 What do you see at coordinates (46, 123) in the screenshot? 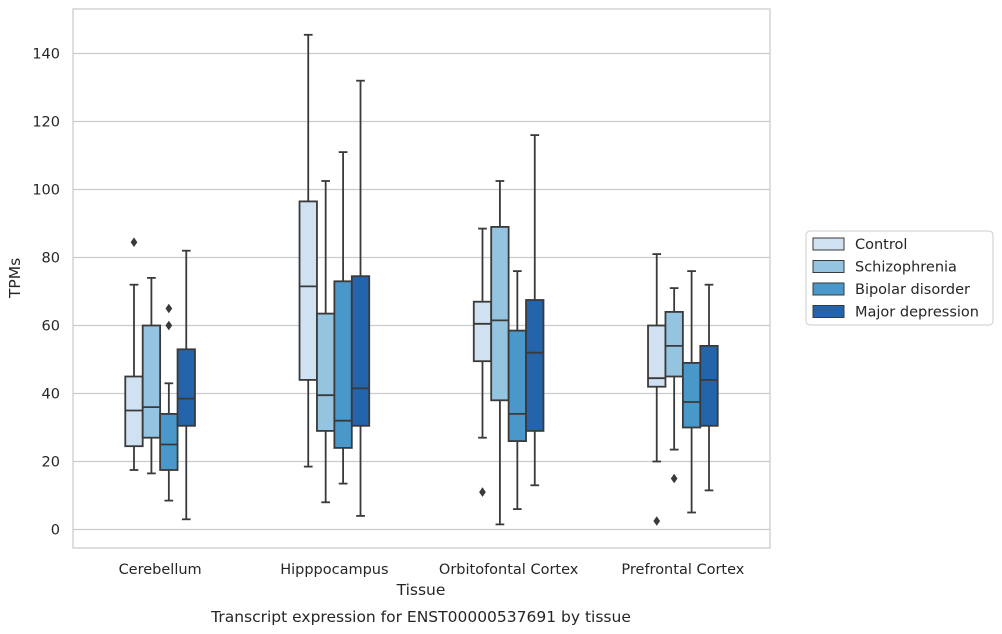
I see `y-tick-label: 120` at bounding box center [46, 123].